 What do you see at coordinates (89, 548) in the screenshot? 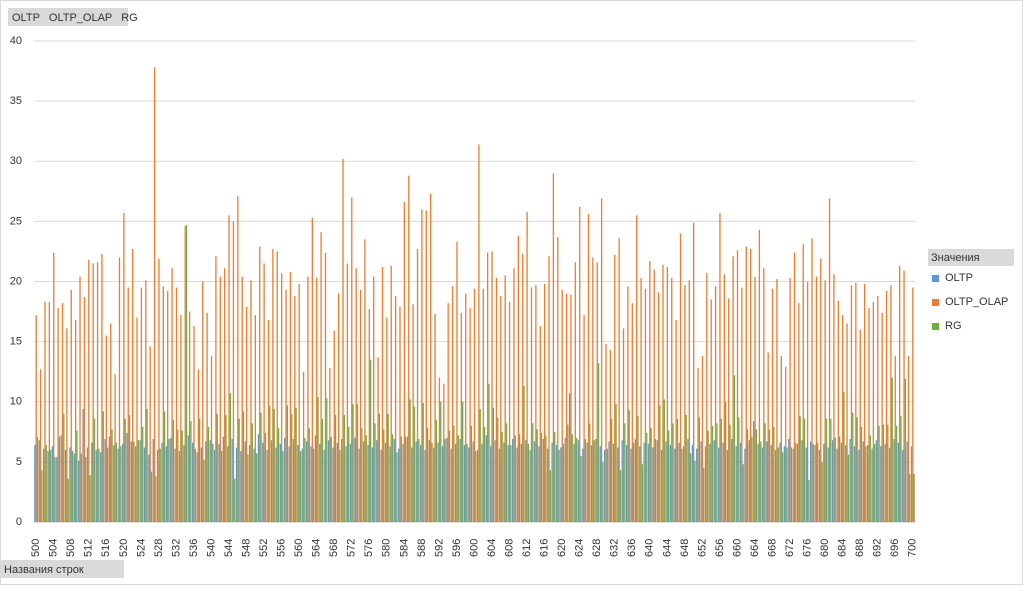
I see `x-tick-label: 512` at bounding box center [89, 548].